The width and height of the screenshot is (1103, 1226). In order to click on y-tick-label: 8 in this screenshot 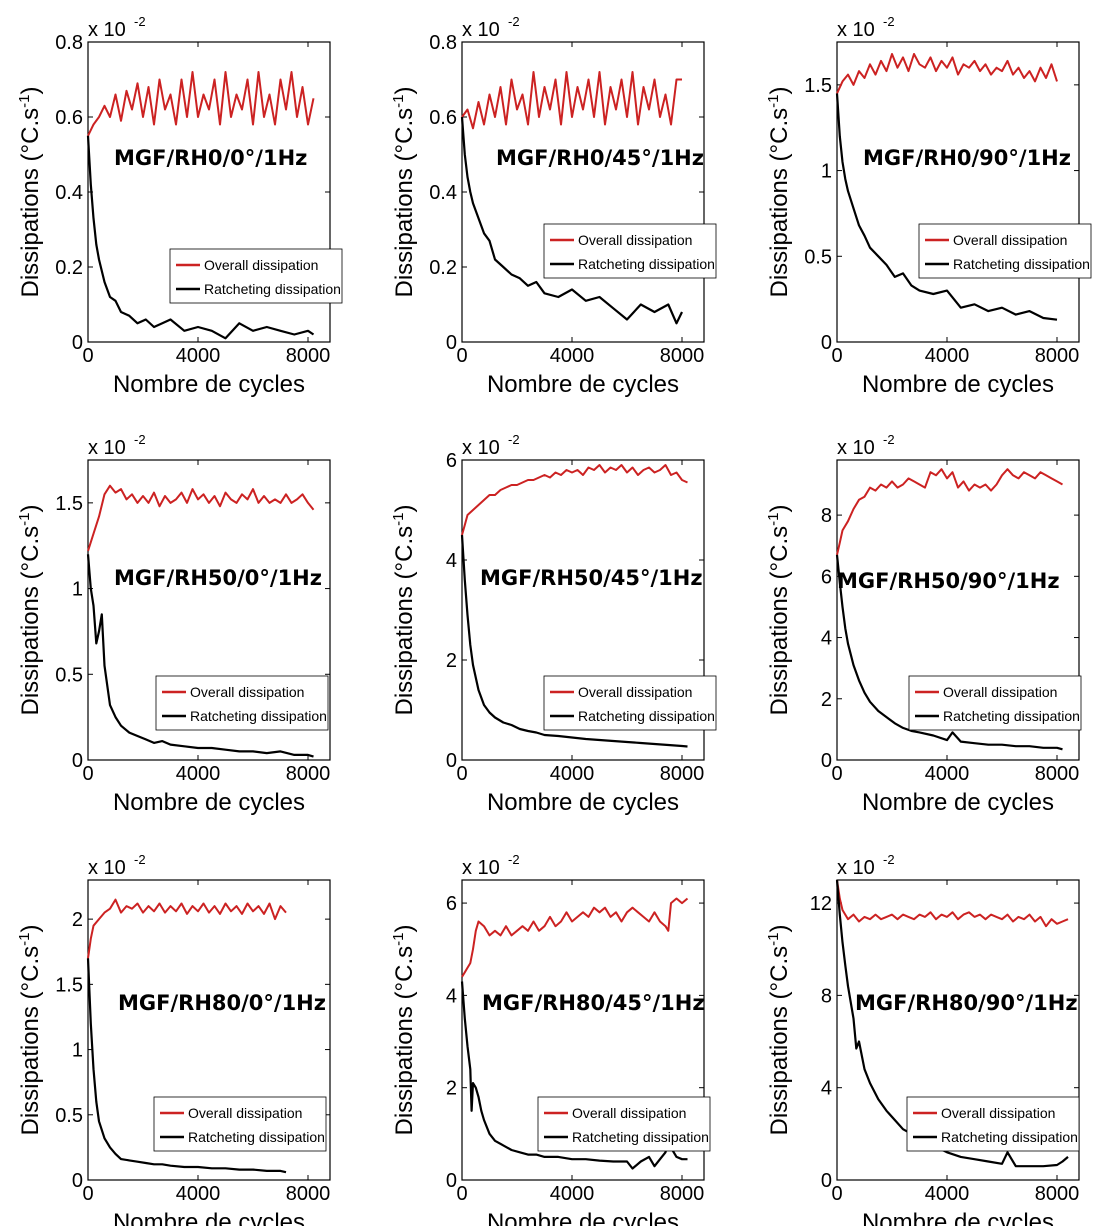, I will do `click(826, 516)`.